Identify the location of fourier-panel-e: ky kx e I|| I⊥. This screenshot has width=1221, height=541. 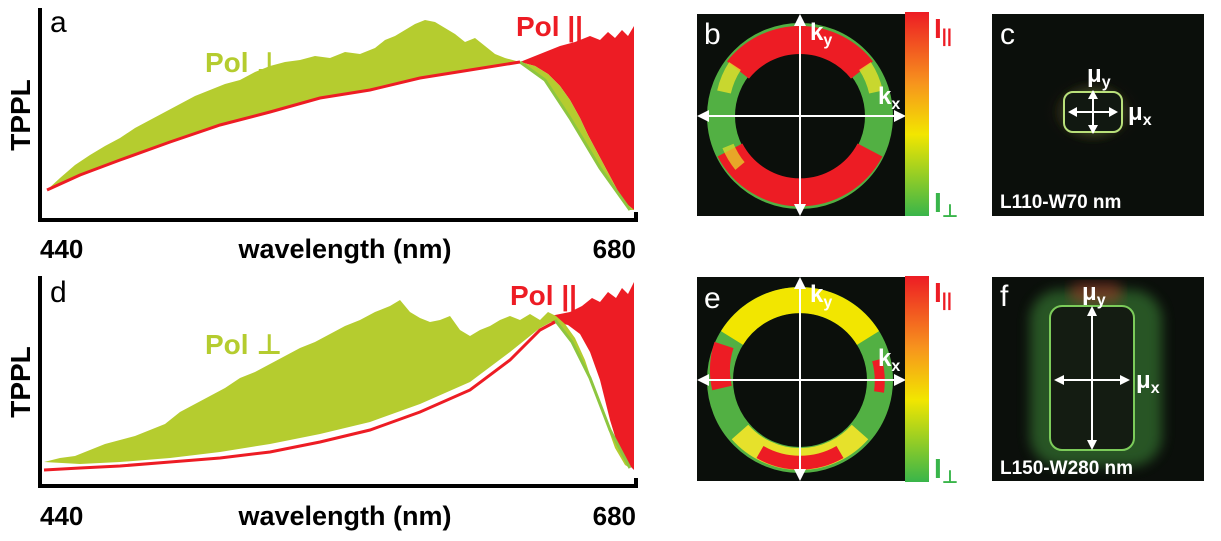
(827, 381).